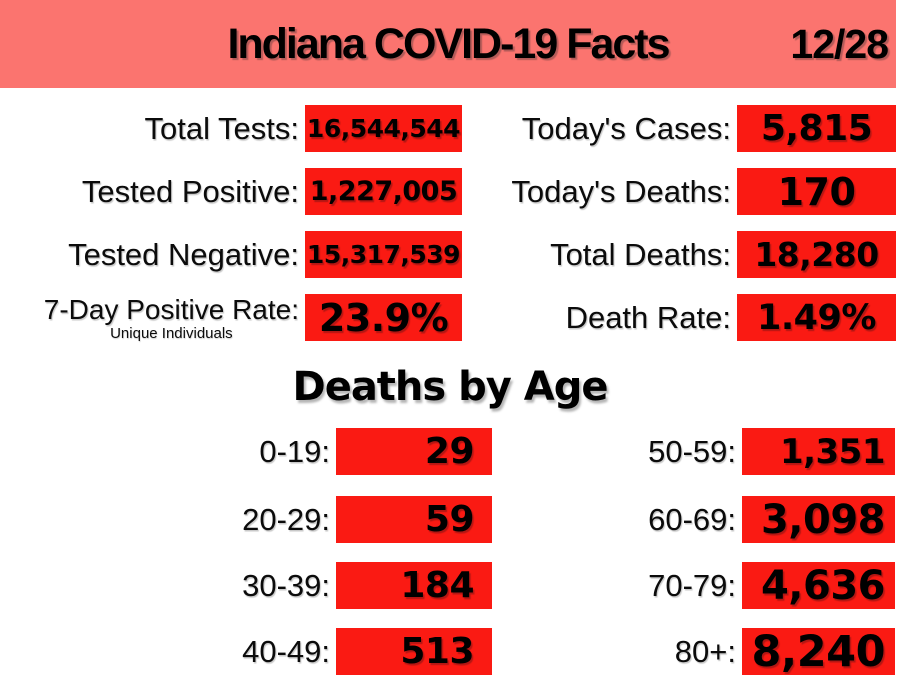 The image size is (900, 675). I want to click on stat-row-todays-cases: Today's Cases: 5,815, so click(680, 128).